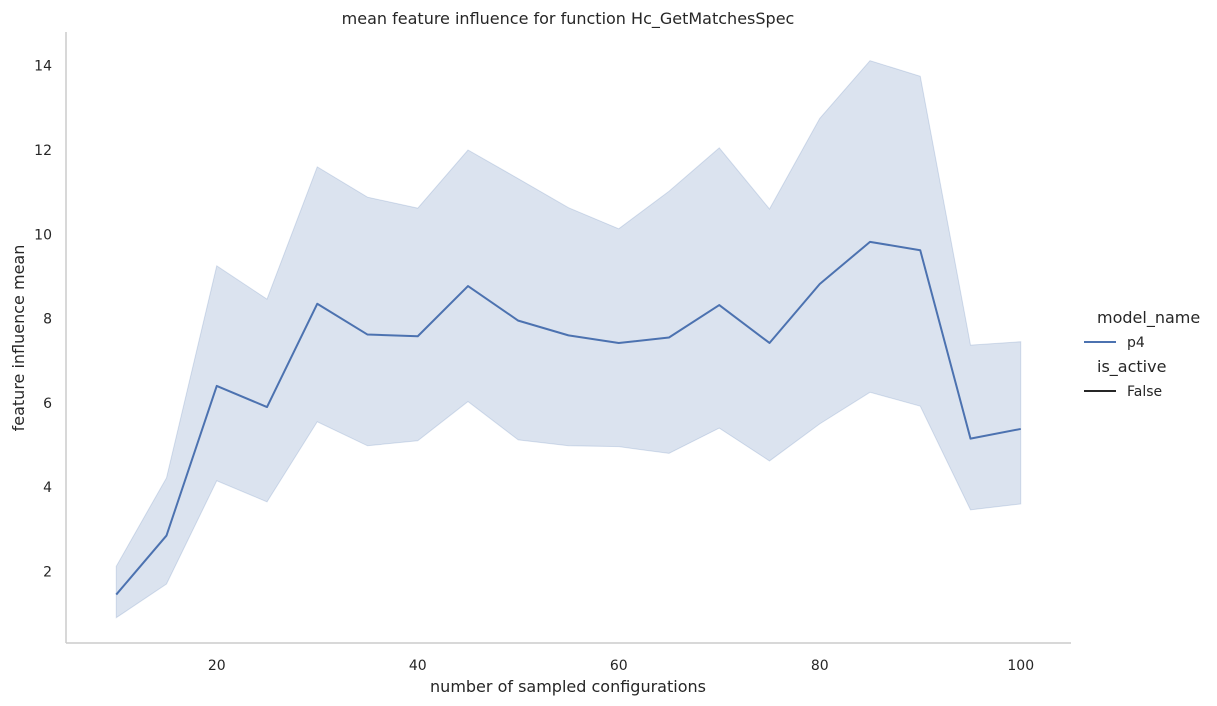  Describe the element at coordinates (43, 67) in the screenshot. I see `y-tick-label: 14` at that location.